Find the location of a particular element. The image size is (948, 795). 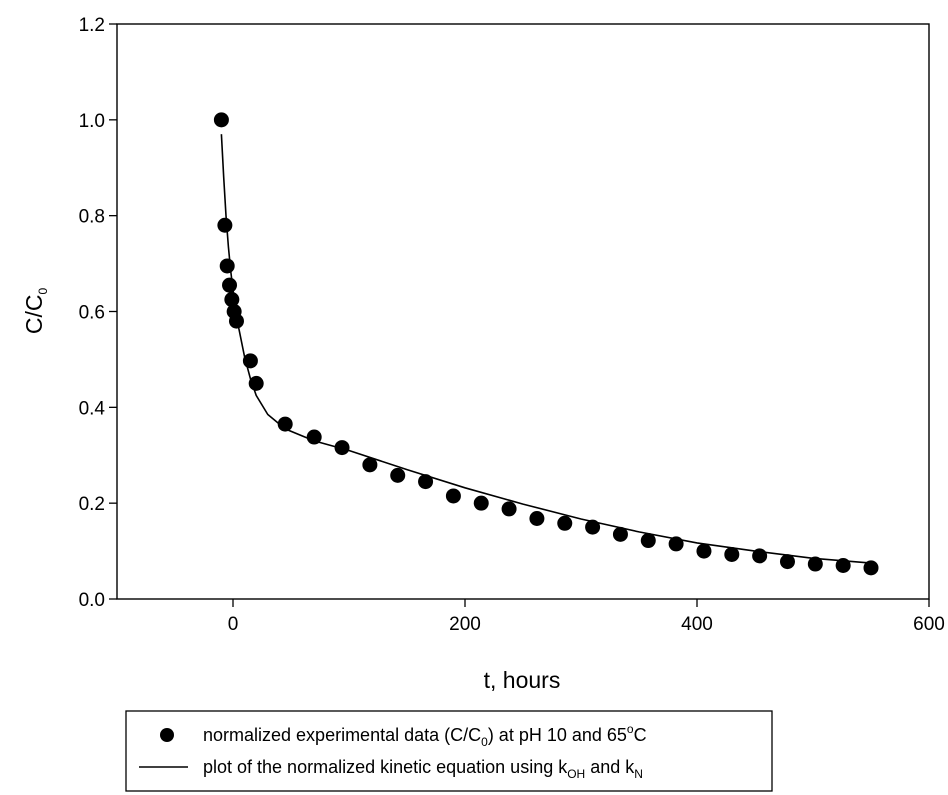

y-tick-label: 0.6 is located at coordinates (92, 313).